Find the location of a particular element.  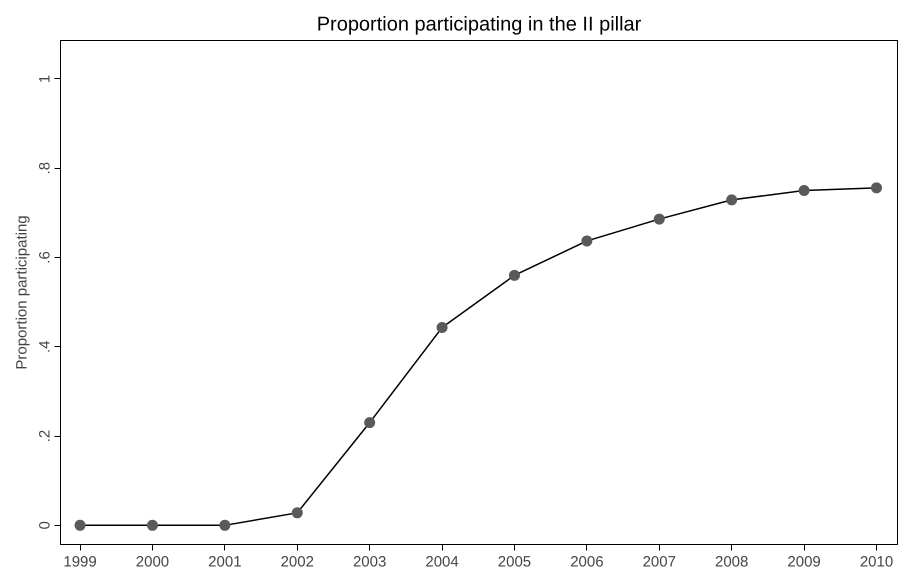

chart-title: Proportion participating in the II pillar is located at coordinates (479, 25).